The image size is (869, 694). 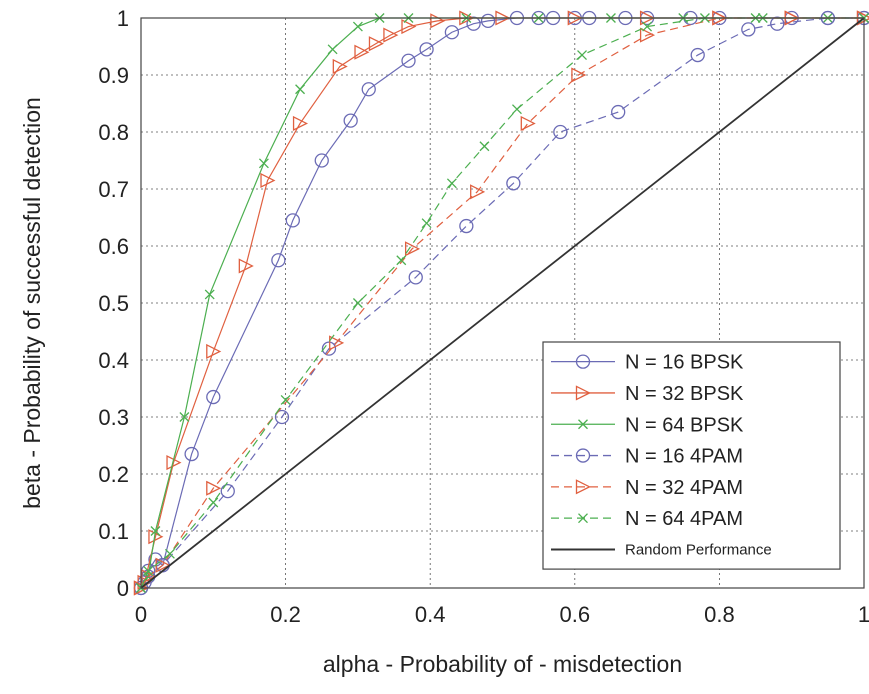 I want to click on x-tick-label: 0.2, so click(x=285, y=614).